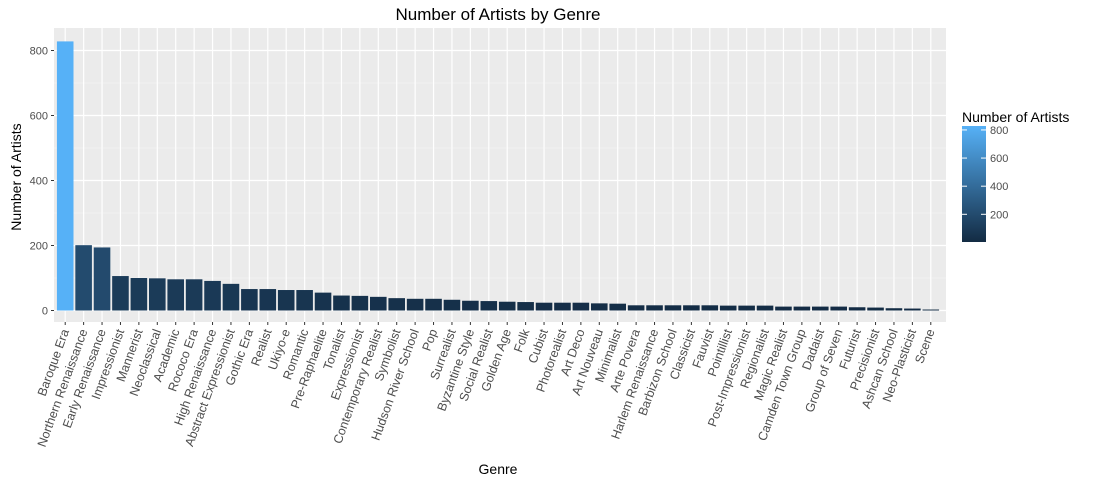 Image resolution: width=1100 pixels, height=485 pixels. What do you see at coordinates (39, 117) in the screenshot?
I see `y-tick-label: 600` at bounding box center [39, 117].